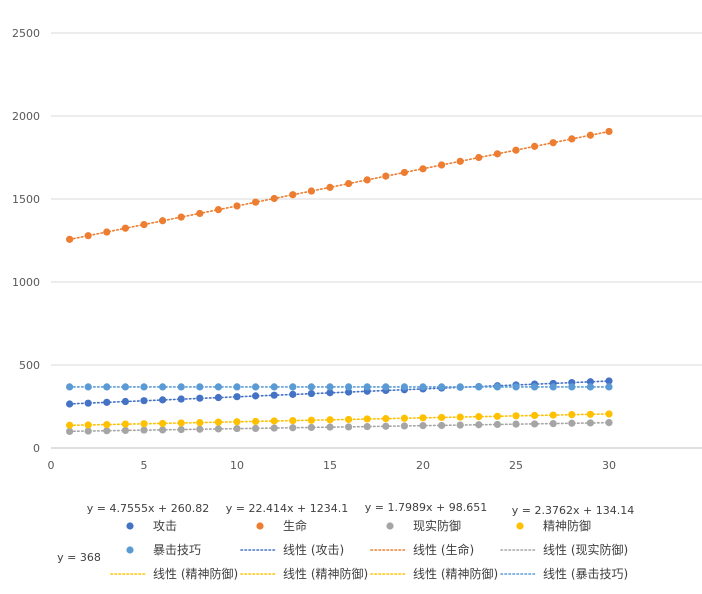  What do you see at coordinates (237, 465) in the screenshot?
I see `x-tick-label: 10` at bounding box center [237, 465].